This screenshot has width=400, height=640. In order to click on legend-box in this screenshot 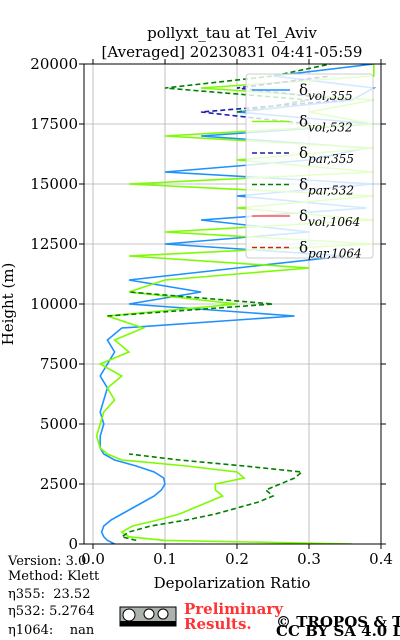, I will do `click(309, 166)`.